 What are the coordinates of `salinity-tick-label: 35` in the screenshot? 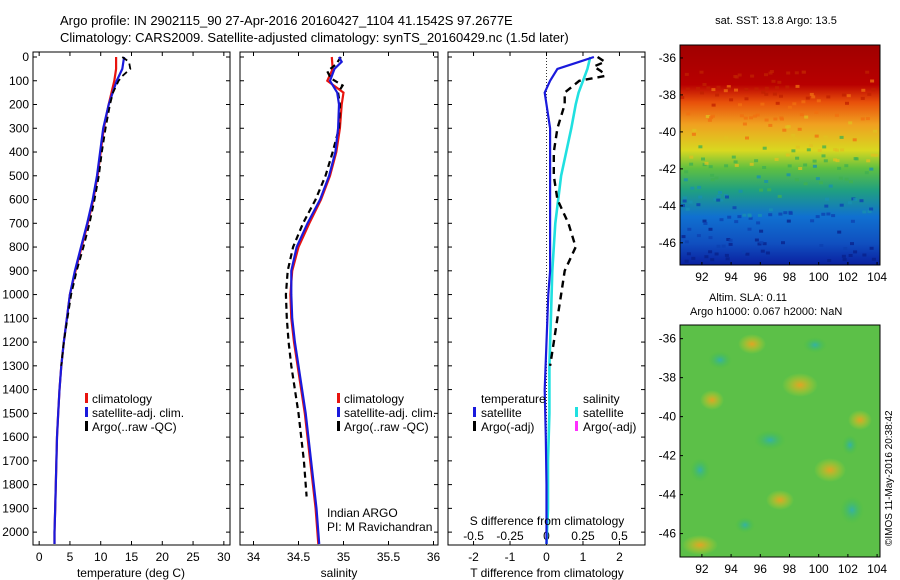 It's located at (344, 557).